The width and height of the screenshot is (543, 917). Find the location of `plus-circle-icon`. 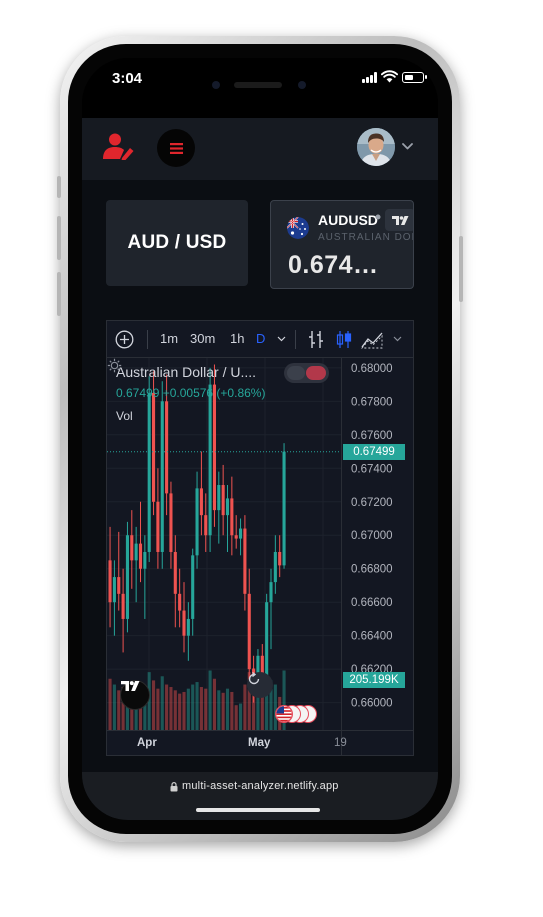

plus-circle-icon is located at coordinates (124, 339).